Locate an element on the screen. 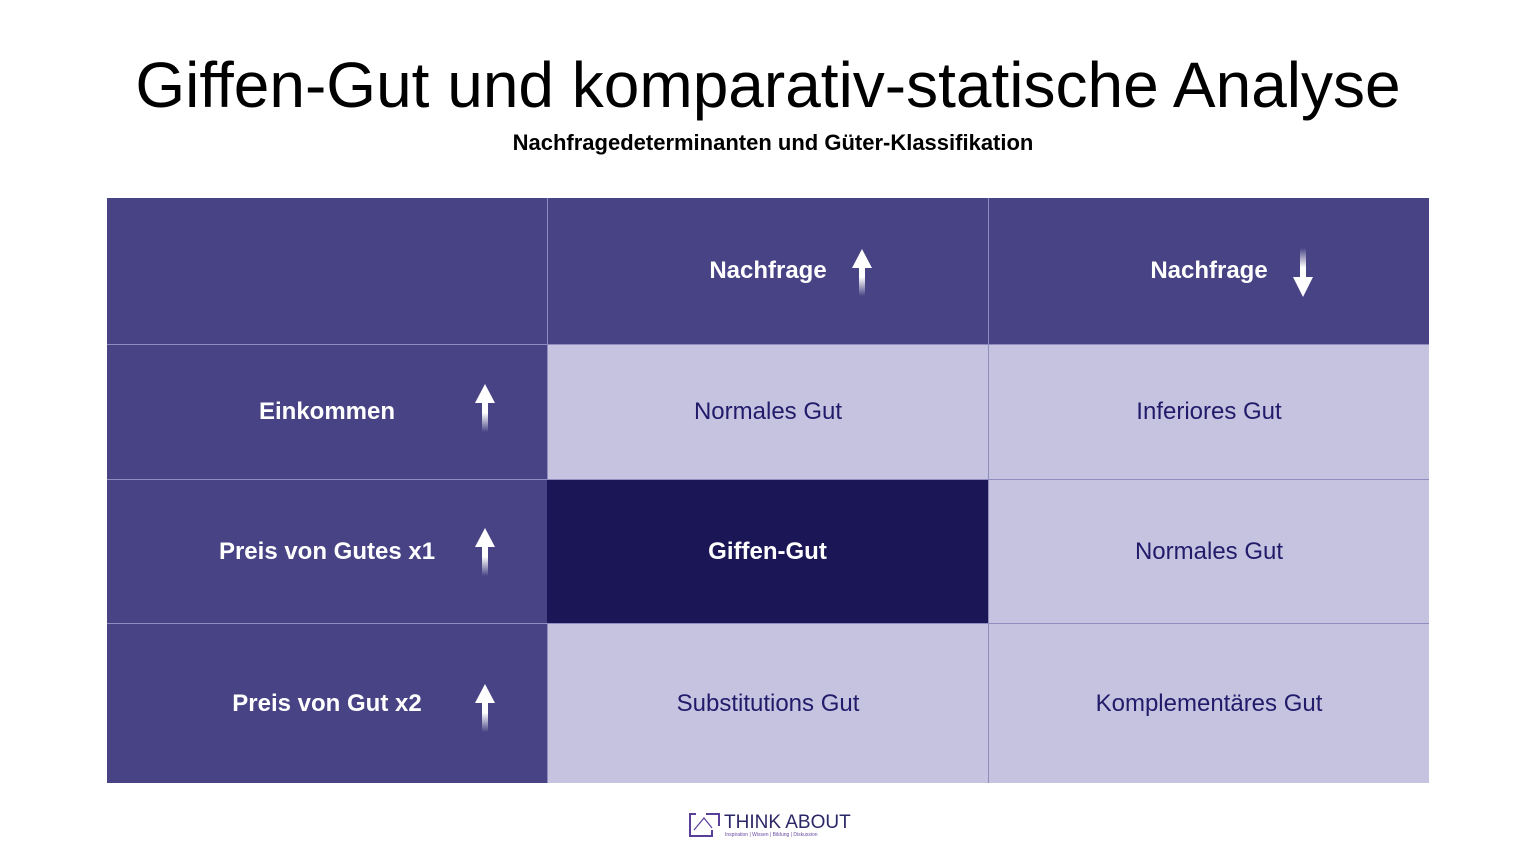 The image size is (1536, 864). row-label: Preis von Gutes x1 is located at coordinates (327, 551).